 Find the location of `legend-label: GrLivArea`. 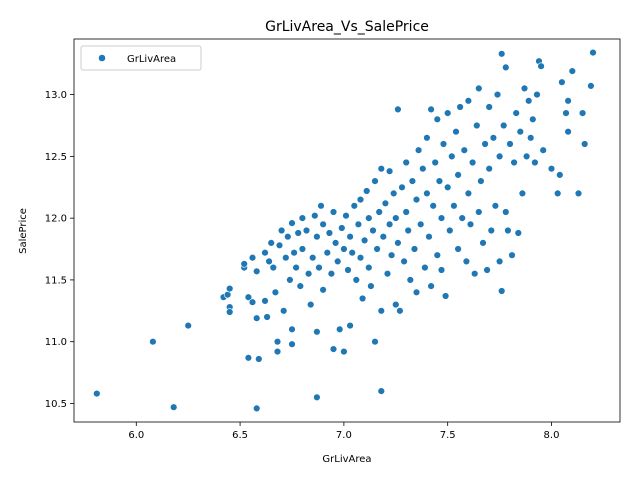

legend-label: GrLivArea is located at coordinates (151, 59).